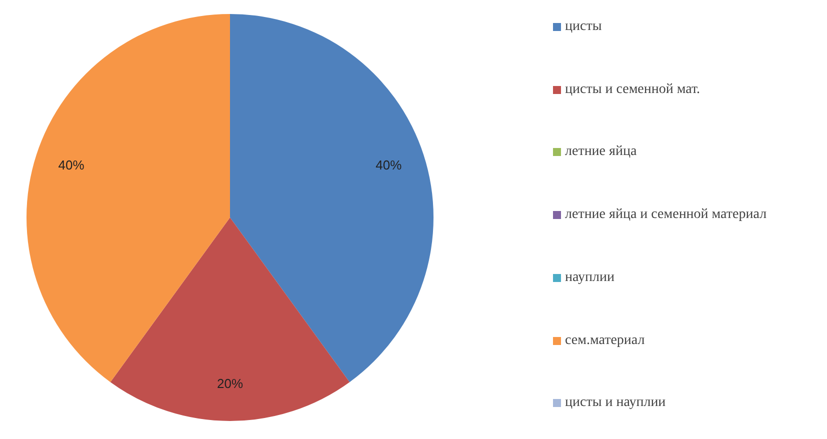 The image size is (827, 439). I want to click on data-label: 20%, so click(230, 383).